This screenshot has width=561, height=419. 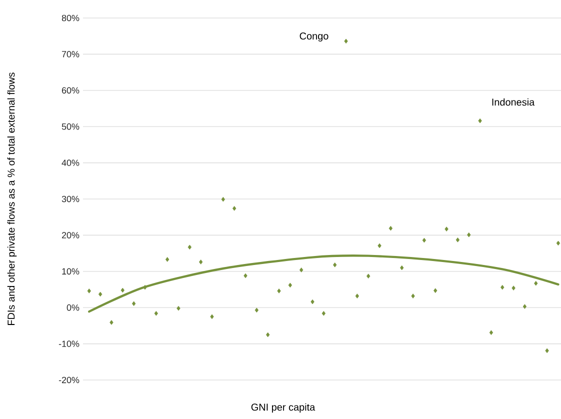 What do you see at coordinates (69, 380) in the screenshot?
I see `y-tick-label: -20%` at bounding box center [69, 380].